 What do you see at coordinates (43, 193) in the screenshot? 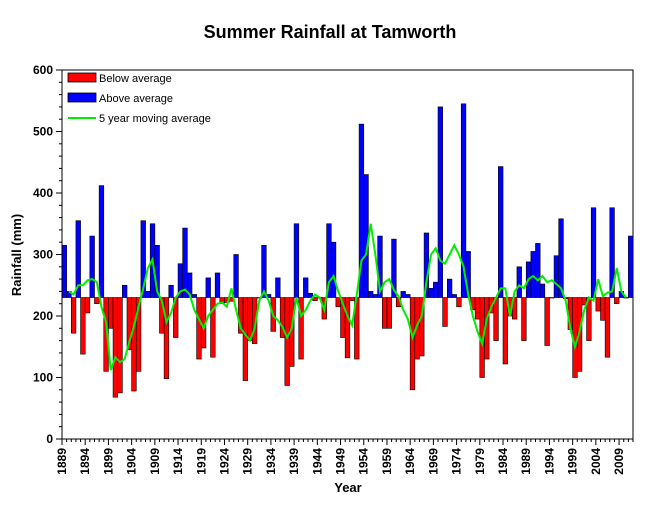
I see `y-tick-label: 400` at bounding box center [43, 193].